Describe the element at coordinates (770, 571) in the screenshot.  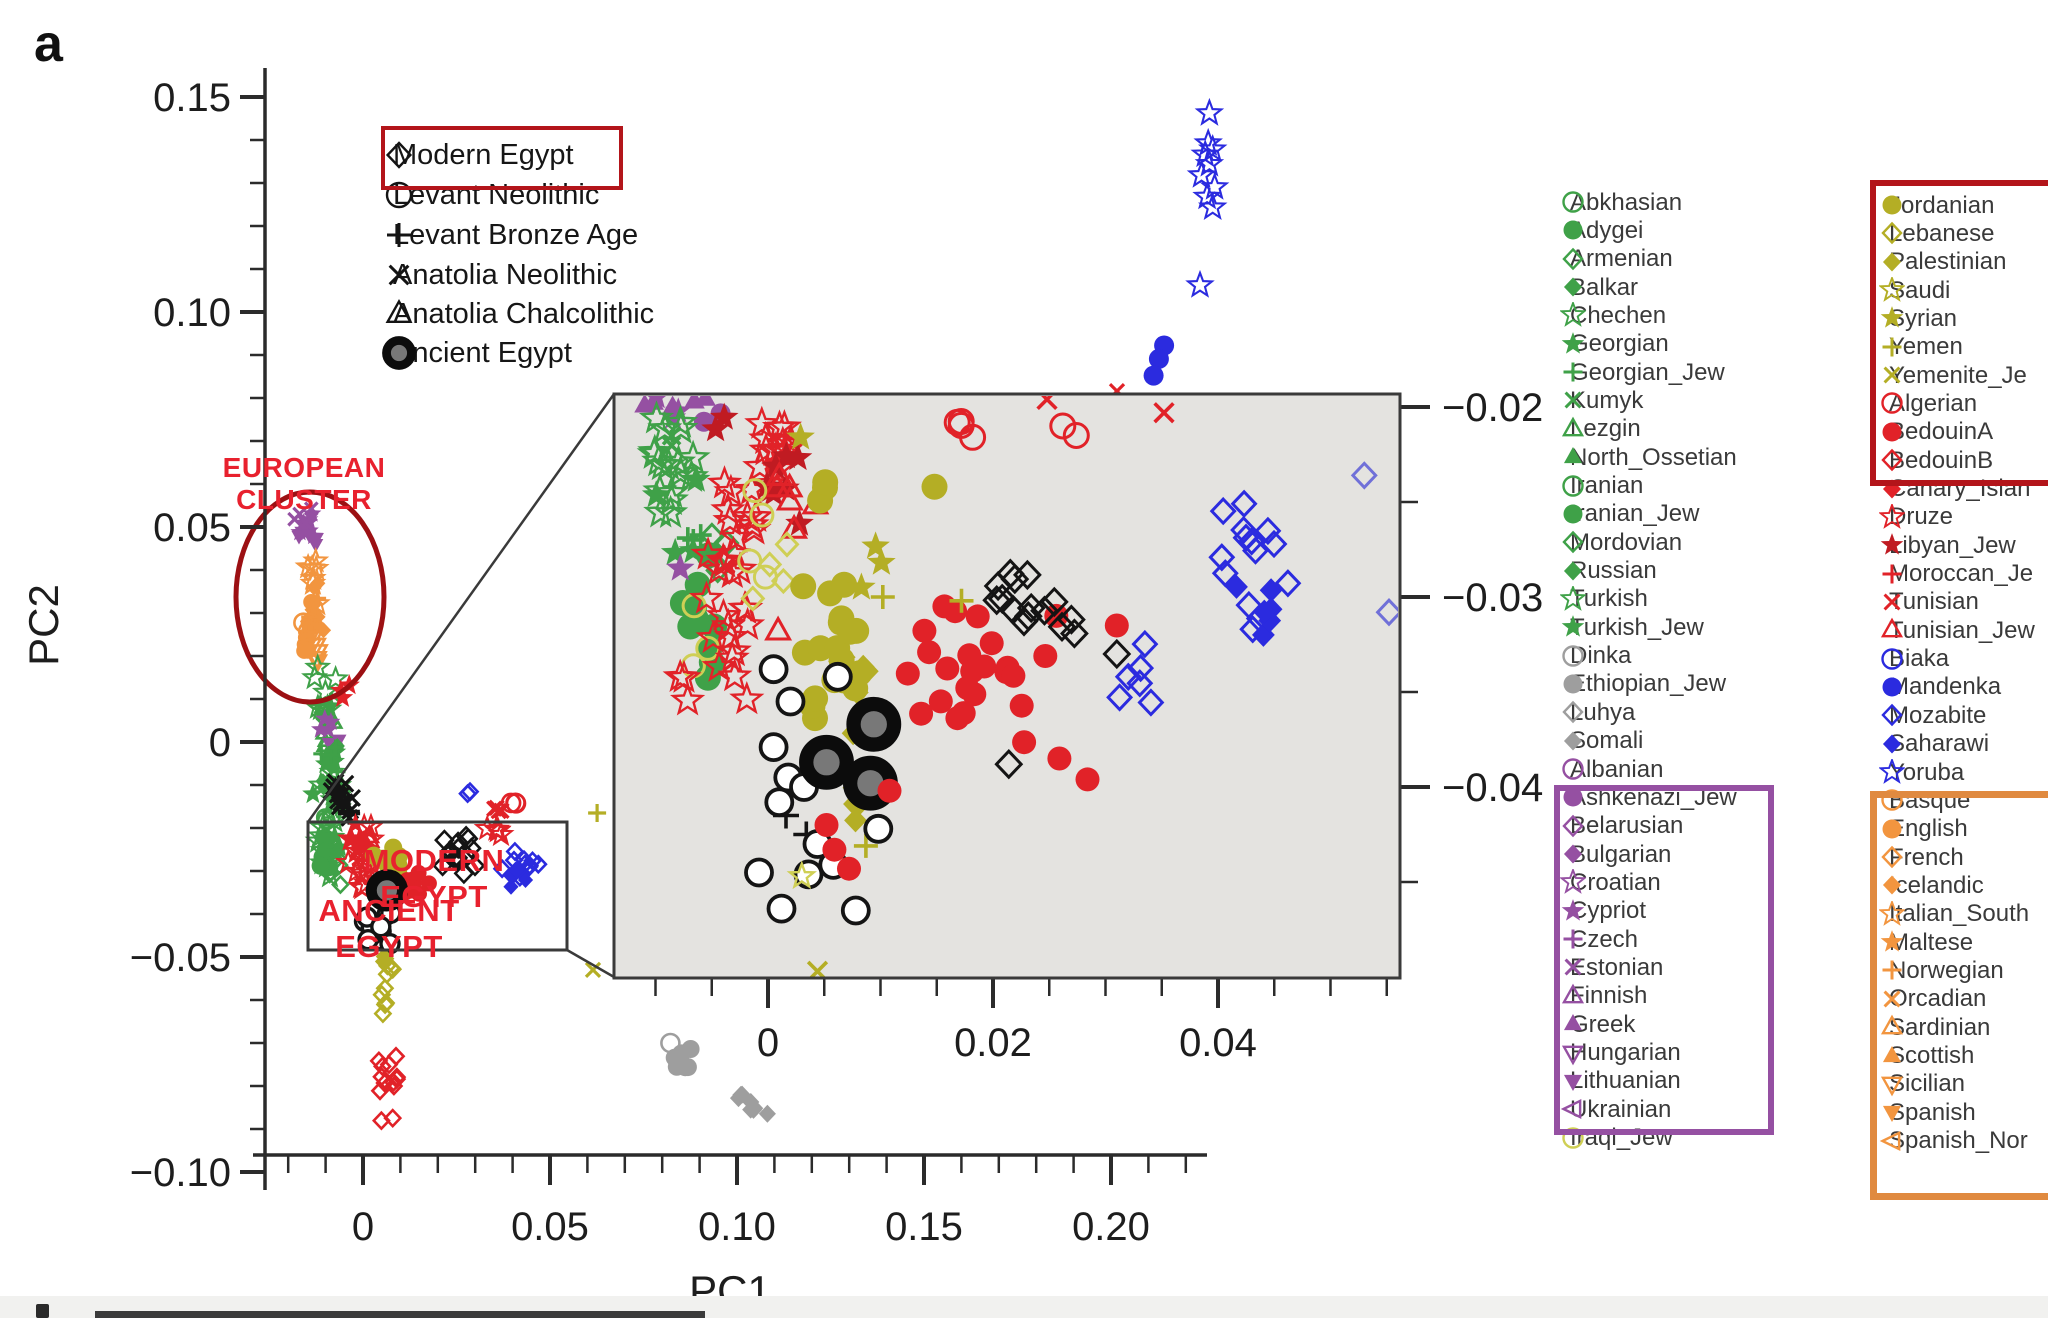
I see `cluster-paleyellow-diamond-open` at that location.